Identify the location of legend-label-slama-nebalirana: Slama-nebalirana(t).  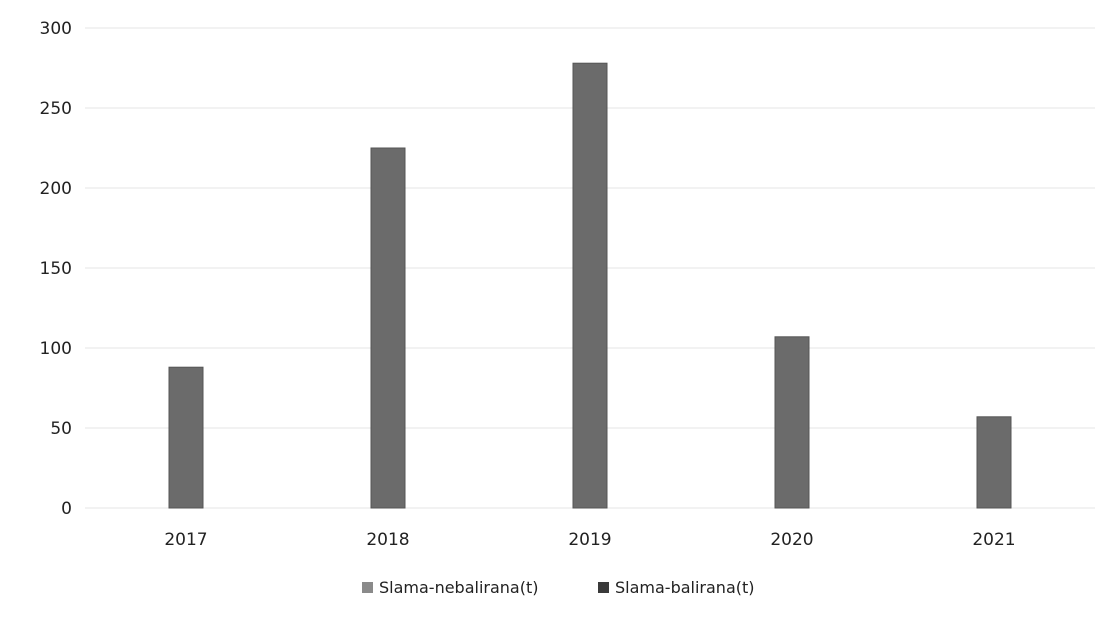
(459, 587).